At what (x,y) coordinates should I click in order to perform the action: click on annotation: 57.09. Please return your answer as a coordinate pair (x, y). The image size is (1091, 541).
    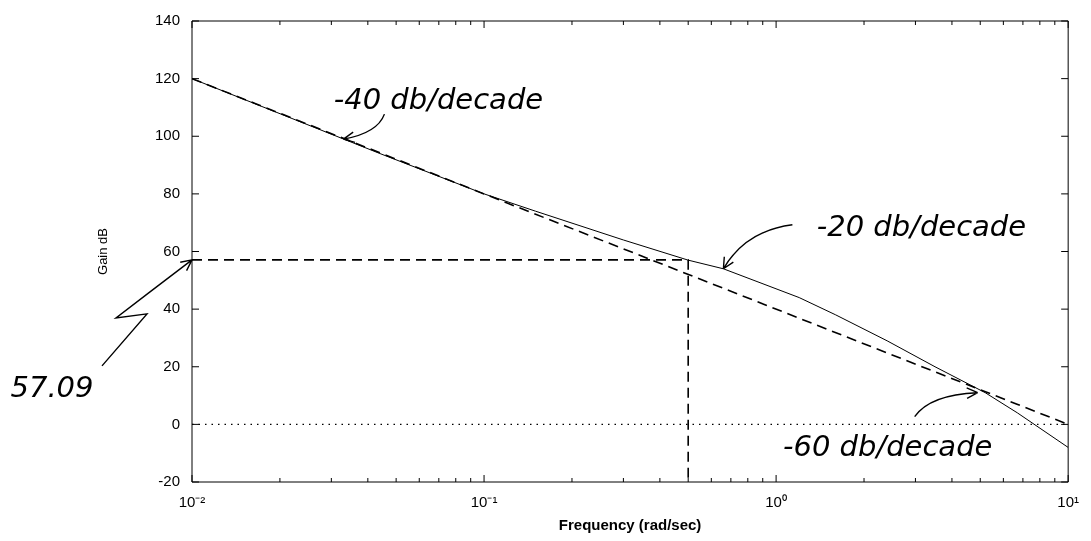
    Looking at the image, I should click on (52, 387).